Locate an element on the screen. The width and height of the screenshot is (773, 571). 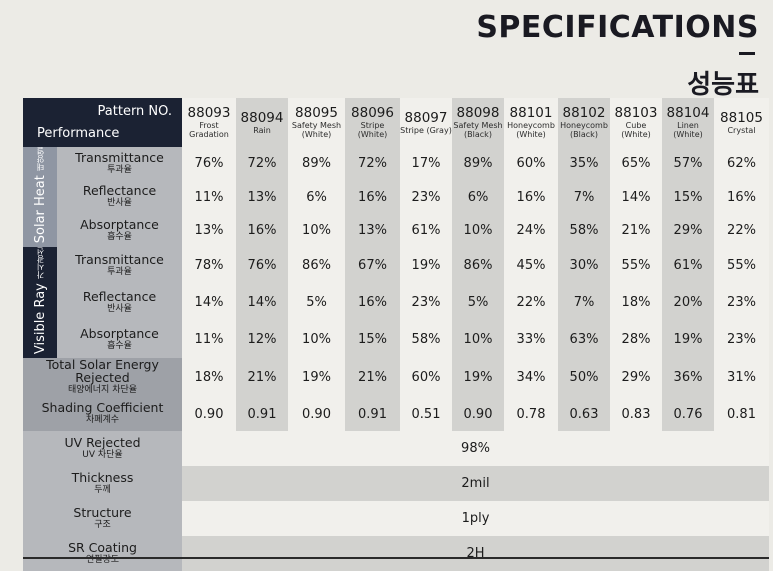
value-cell: 29% is located at coordinates (688, 230).